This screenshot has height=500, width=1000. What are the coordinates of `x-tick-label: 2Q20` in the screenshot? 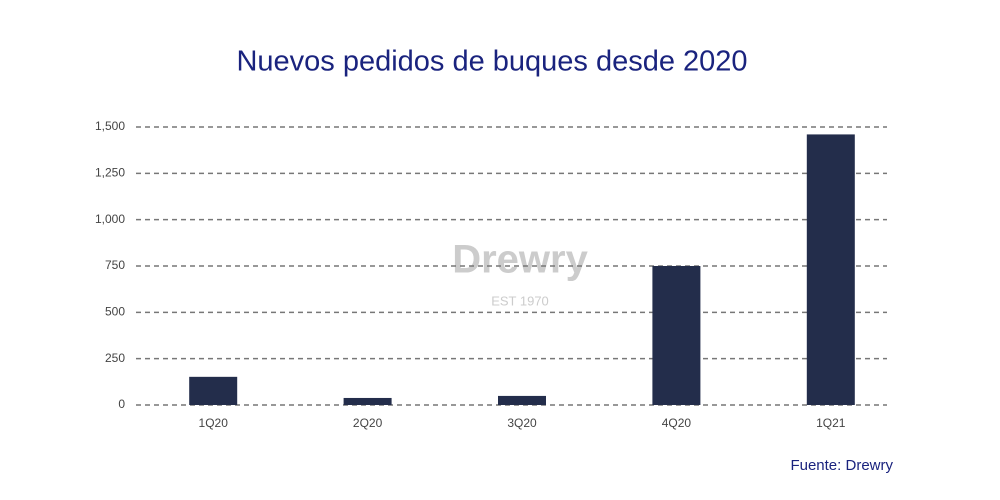 It's located at (368, 423).